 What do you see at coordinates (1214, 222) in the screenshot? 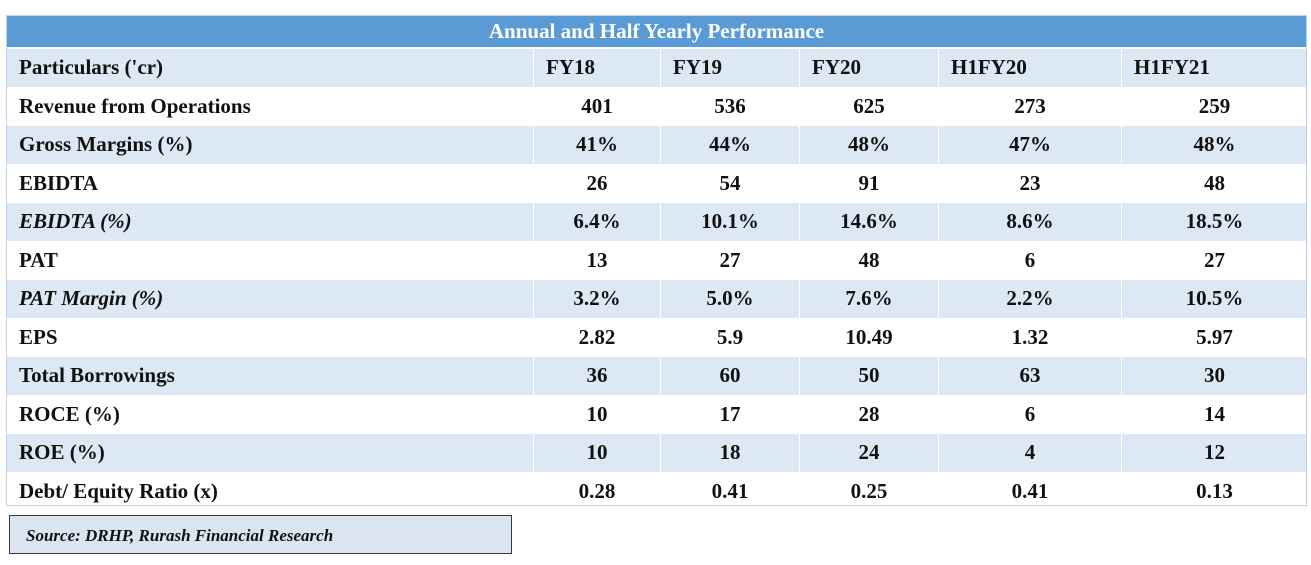
I see `cell-value: 18.5%` at bounding box center [1214, 222].